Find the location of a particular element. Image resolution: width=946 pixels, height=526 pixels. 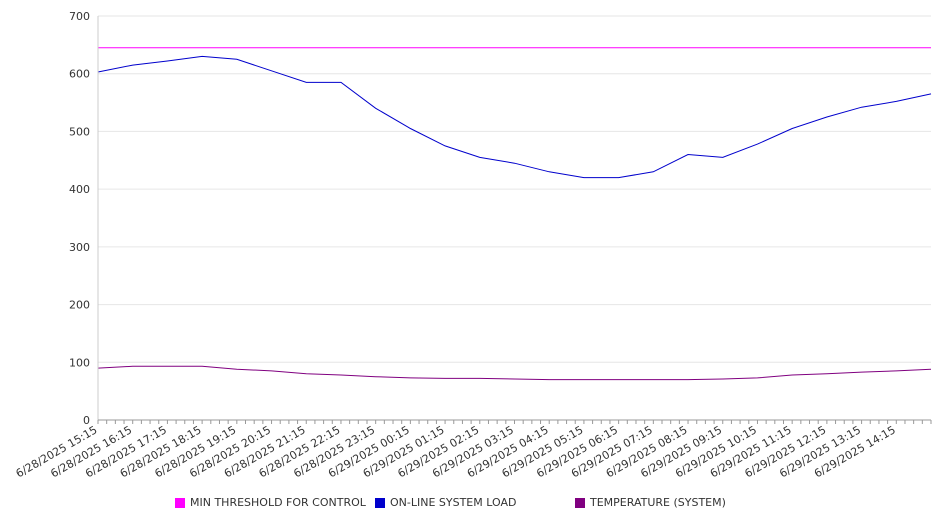

y-axis-ticks: 0 100 200 300 400 500 600 700 is located at coordinates (79, 218).